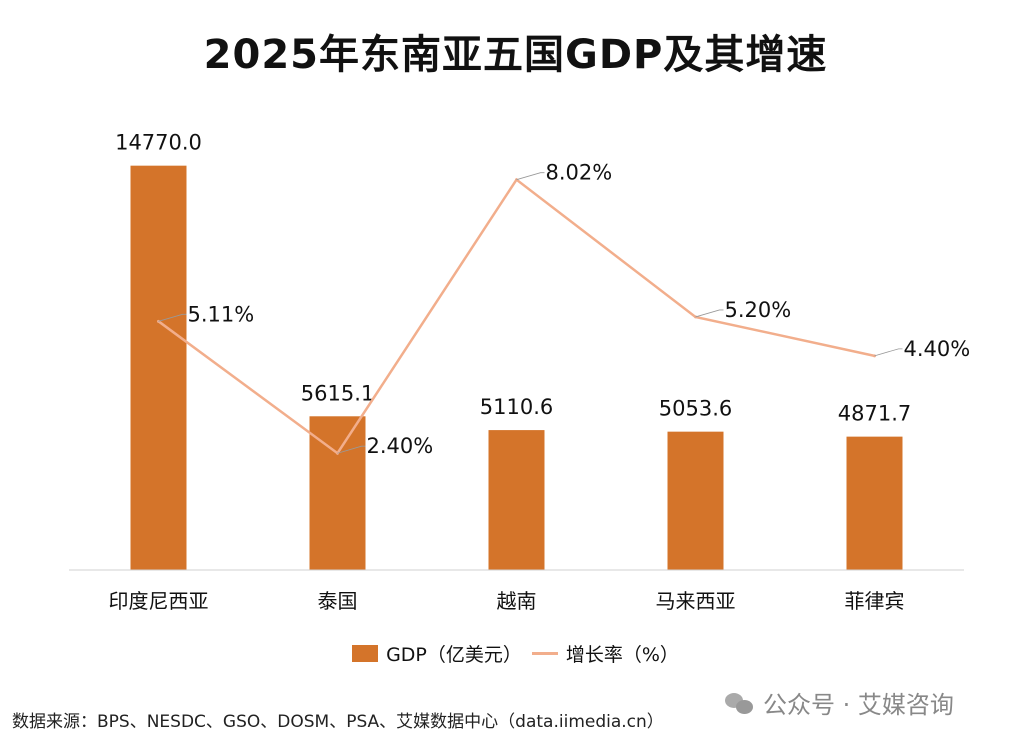 The width and height of the screenshot is (1031, 742). What do you see at coordinates (579, 173) in the screenshot?
I see `line-data-label: 8.02%` at bounding box center [579, 173].